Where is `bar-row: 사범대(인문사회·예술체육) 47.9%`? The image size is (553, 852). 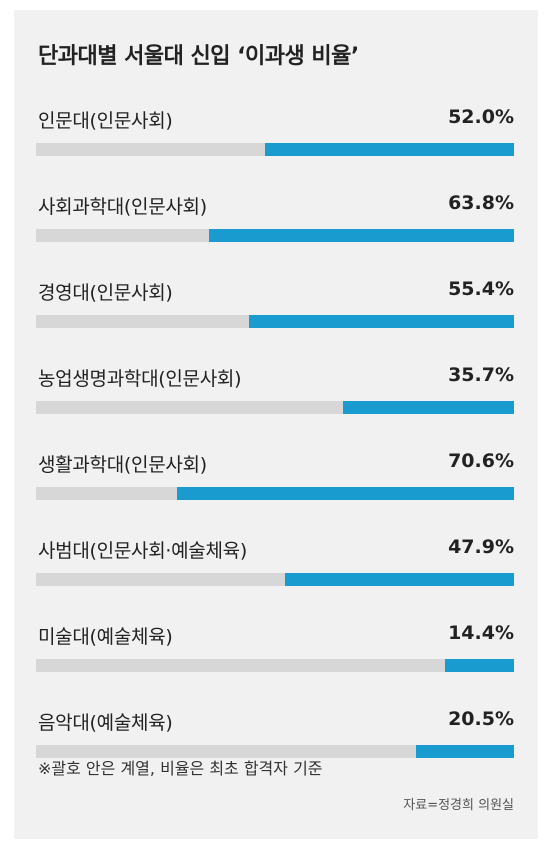 bar-row: 사범대(인문사회·예술체육) 47.9% is located at coordinates (276, 571).